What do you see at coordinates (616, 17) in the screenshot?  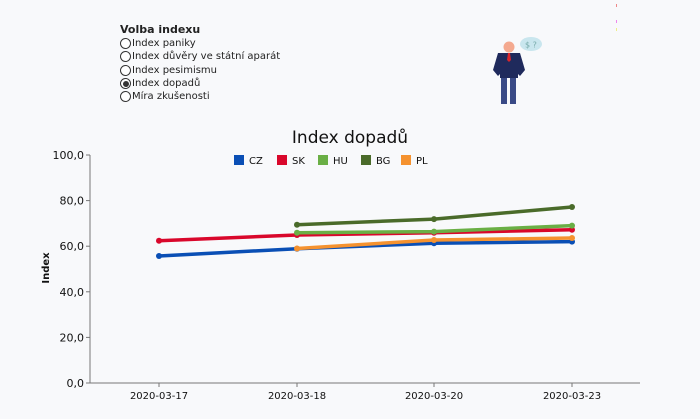 I see `legend-noise` at bounding box center [616, 17].